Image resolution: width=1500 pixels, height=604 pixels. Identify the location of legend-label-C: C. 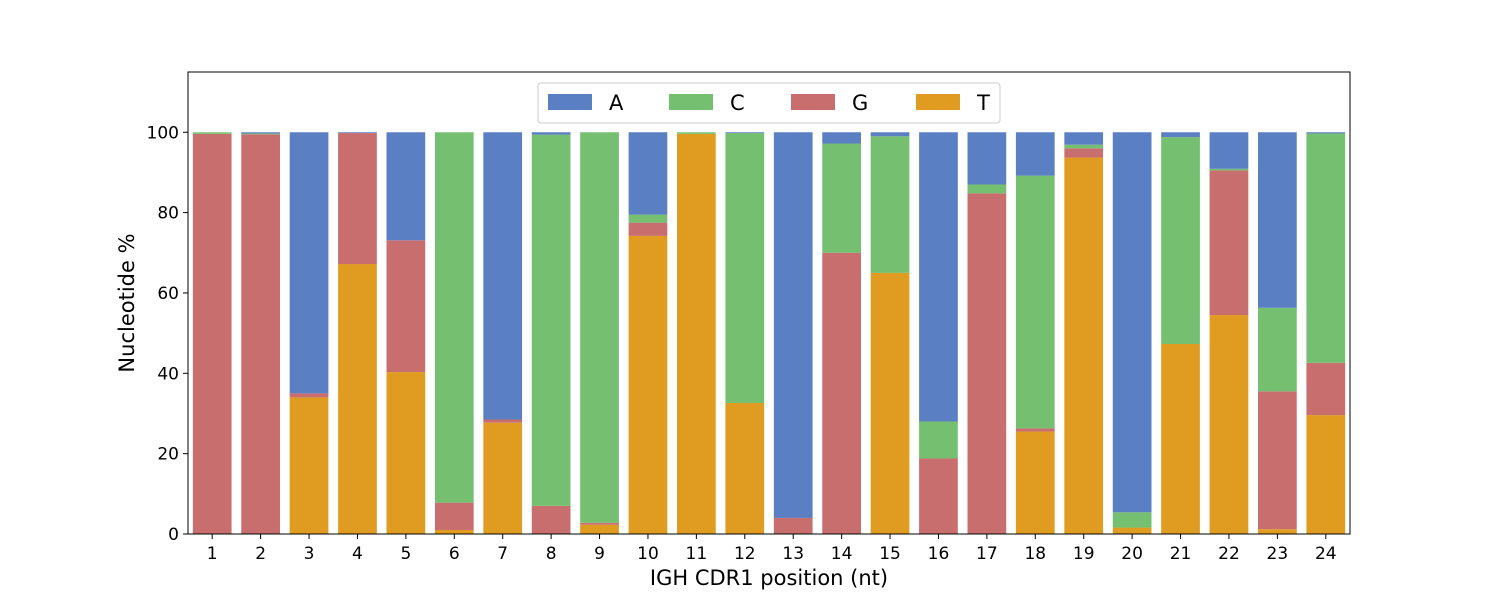
(737, 103).